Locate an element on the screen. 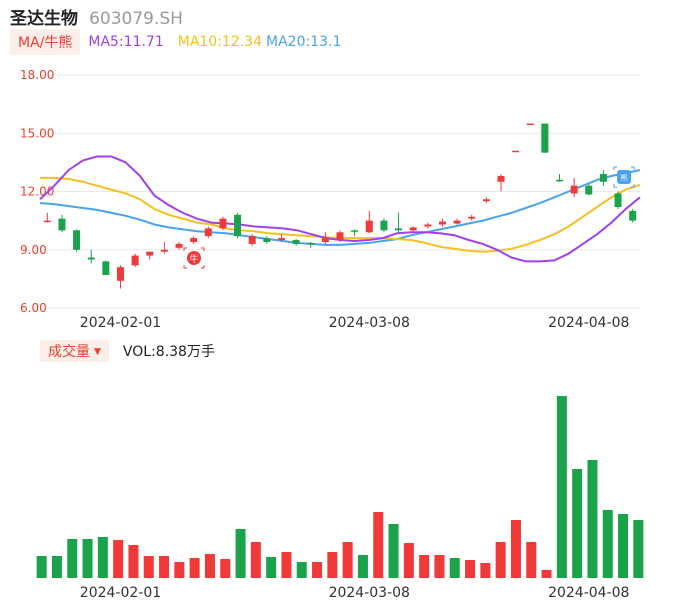 The height and width of the screenshot is (606, 686). ma20-line is located at coordinates (340, 207).